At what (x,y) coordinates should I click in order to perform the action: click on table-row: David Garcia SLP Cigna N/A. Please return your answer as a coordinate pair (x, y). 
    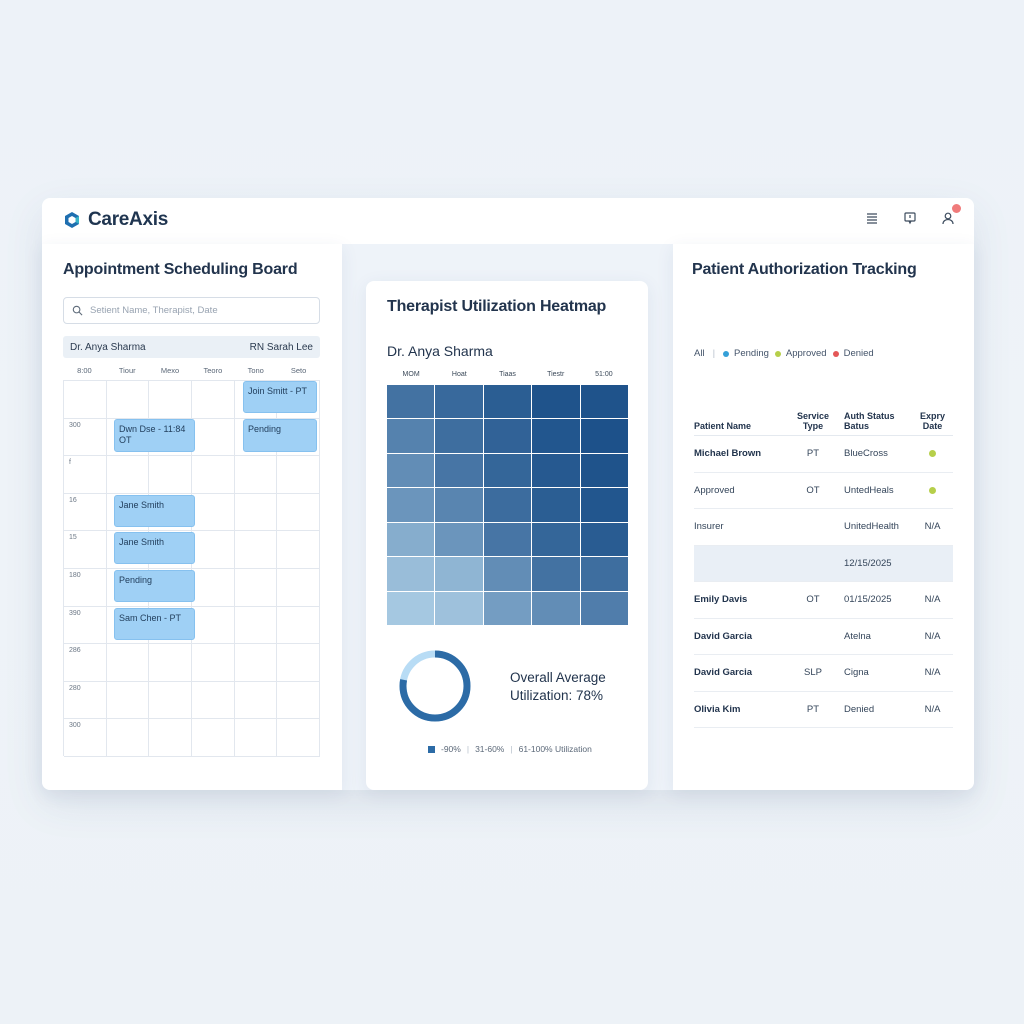
    Looking at the image, I should click on (823, 673).